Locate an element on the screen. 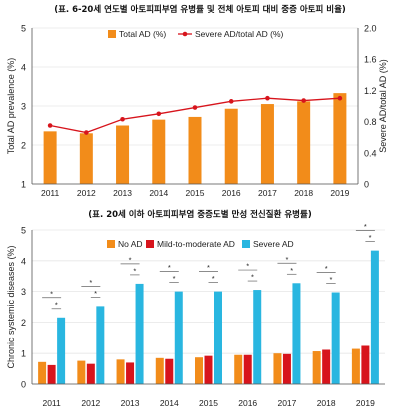 The width and height of the screenshot is (400, 411). top-legend-label-severe-ratio: Severe AD/total AD (%) is located at coordinates (239, 34).